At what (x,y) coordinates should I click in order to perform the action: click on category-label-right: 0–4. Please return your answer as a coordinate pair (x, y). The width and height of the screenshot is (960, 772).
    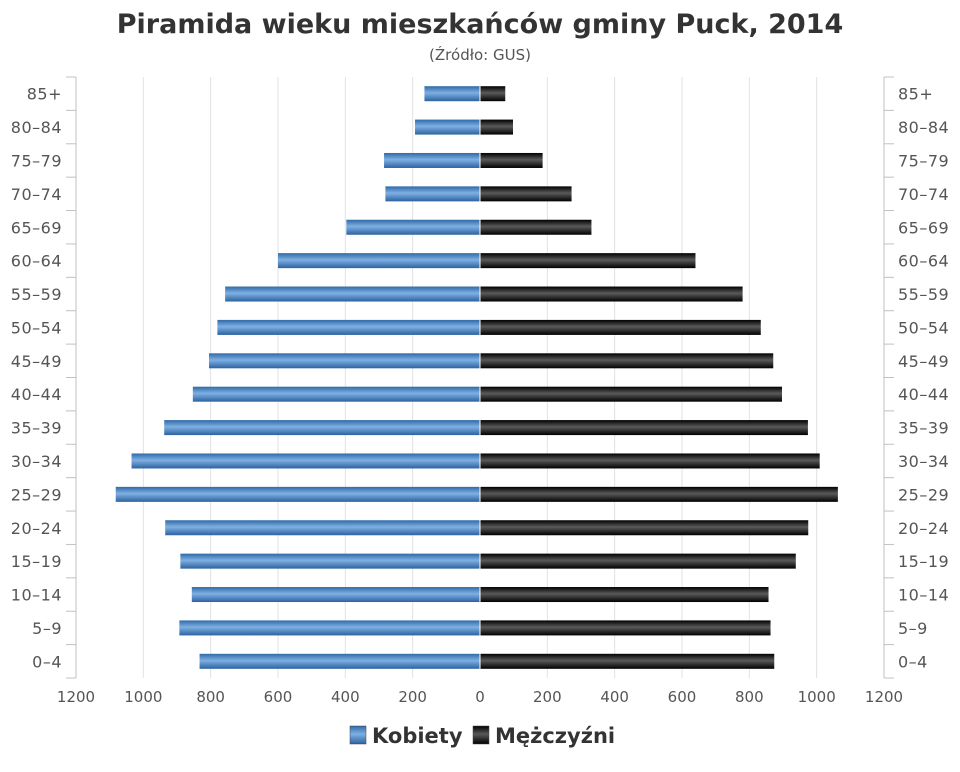
    Looking at the image, I should click on (913, 661).